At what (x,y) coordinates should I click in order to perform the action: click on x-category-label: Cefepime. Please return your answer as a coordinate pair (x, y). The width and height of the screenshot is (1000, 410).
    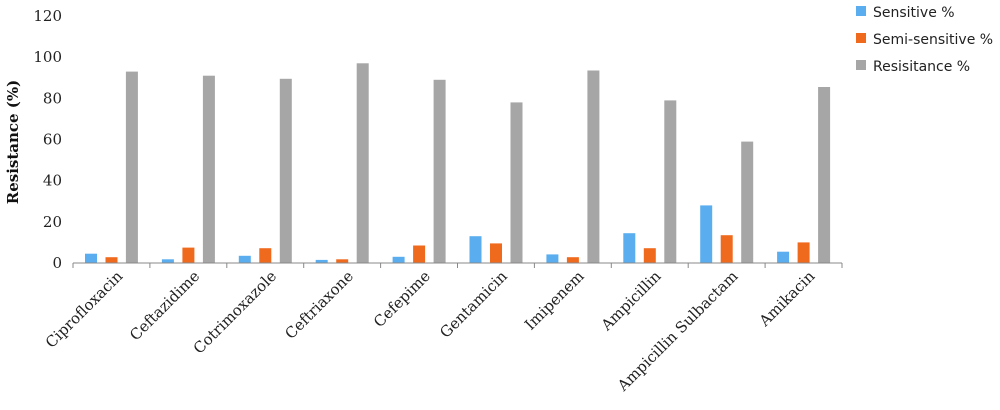
    Looking at the image, I should click on (402, 299).